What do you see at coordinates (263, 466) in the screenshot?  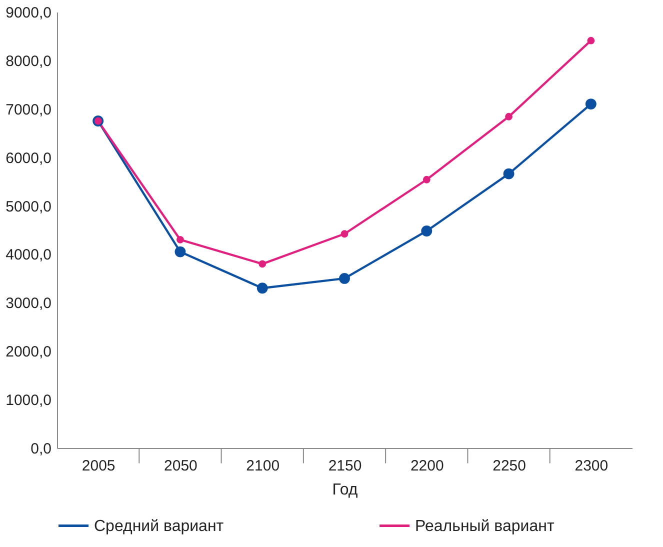 I see `x-tick-label: 2100` at bounding box center [263, 466].